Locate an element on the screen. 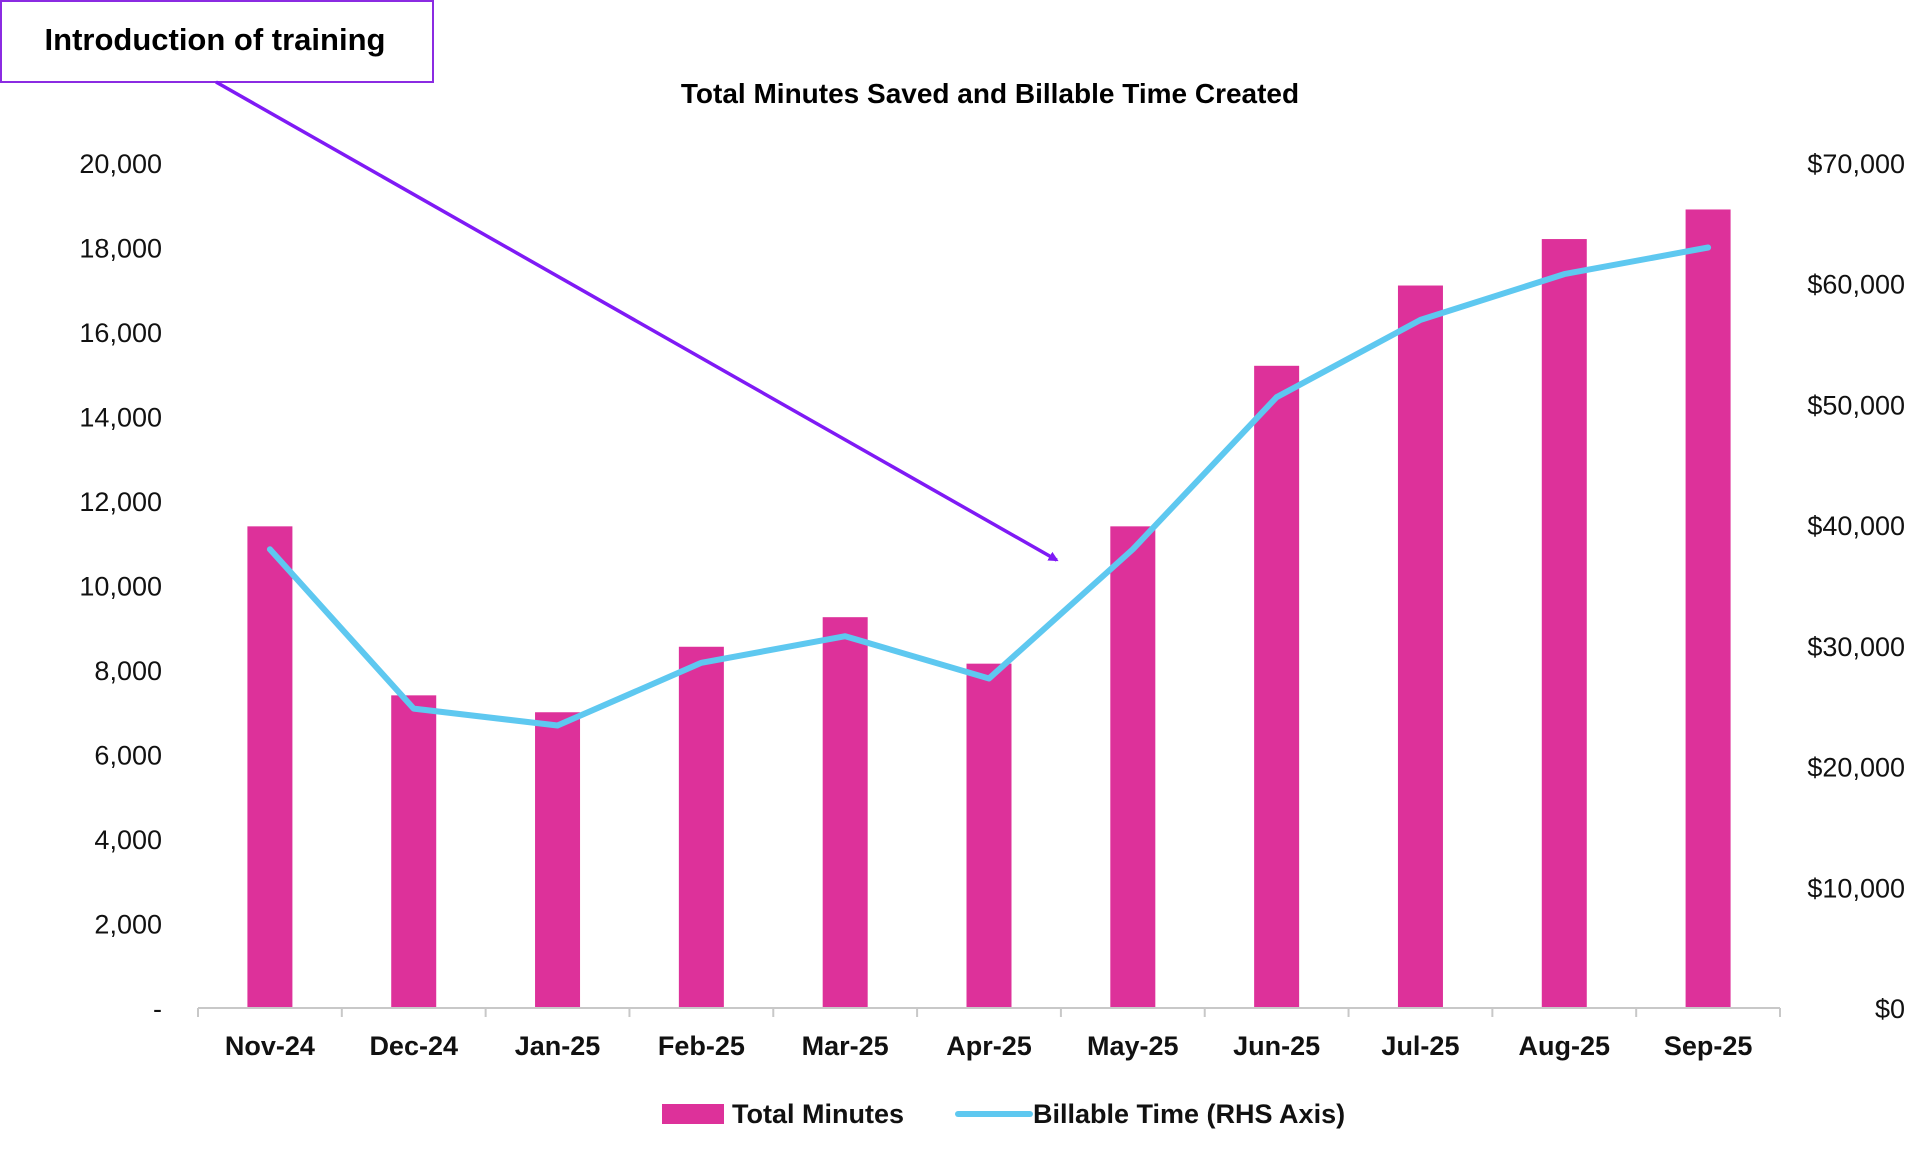 Image resolution: width=1920 pixels, height=1157 pixels. x-tick-label: Aug-25 is located at coordinates (1565, 1046).